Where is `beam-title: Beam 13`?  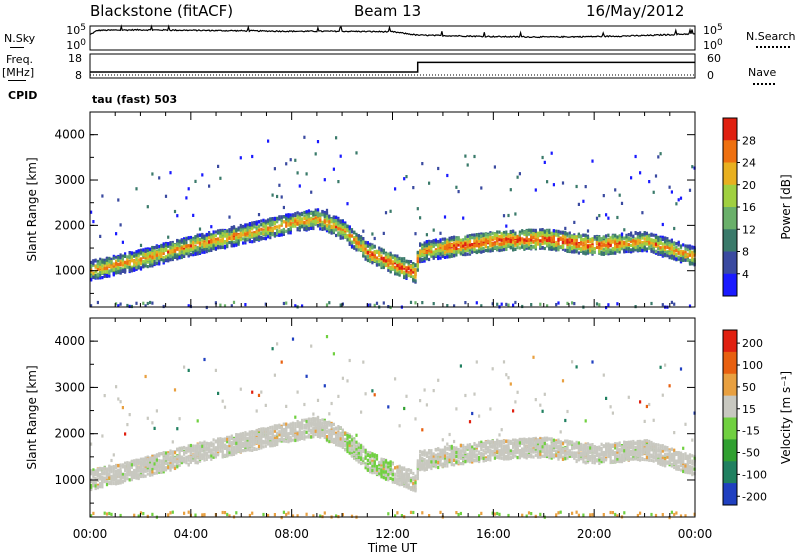
beam-title: Beam 13 is located at coordinates (388, 11).